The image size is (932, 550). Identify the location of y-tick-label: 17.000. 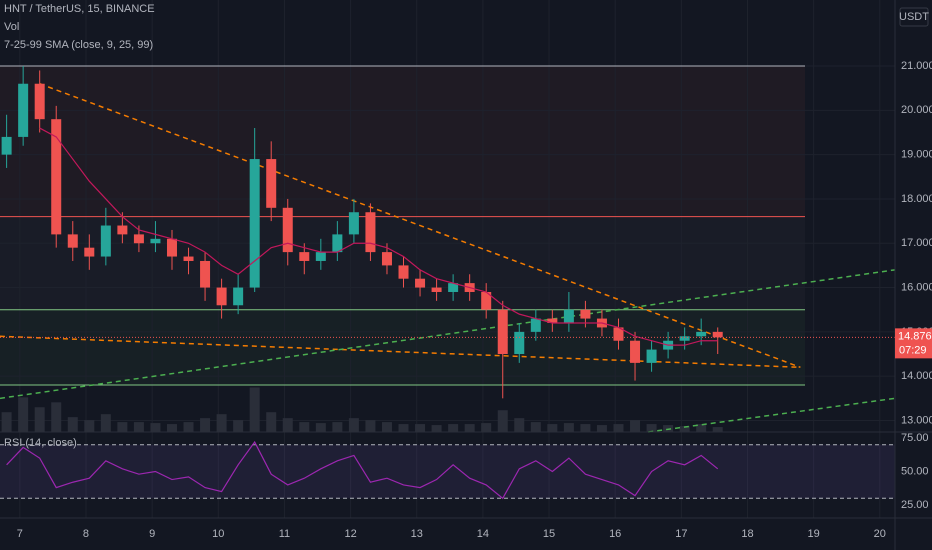
(916, 243).